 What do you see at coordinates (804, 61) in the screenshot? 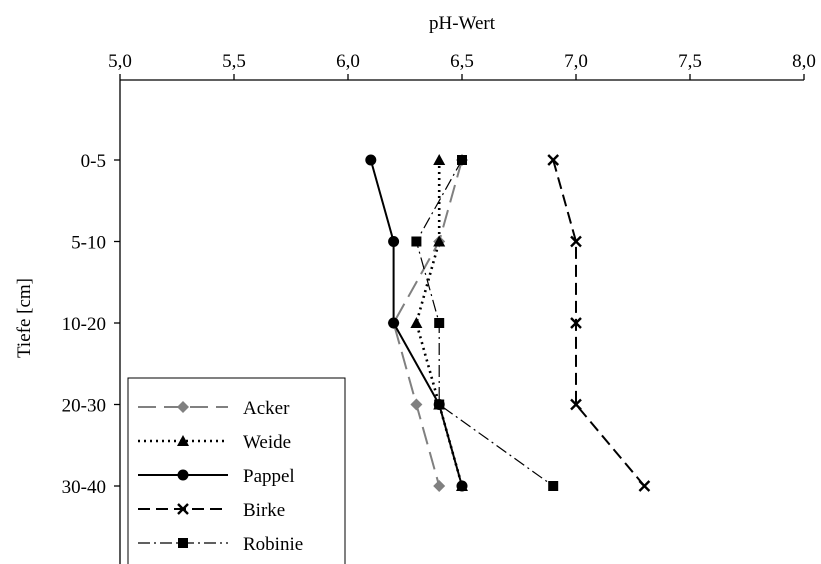
I see `x-tick-label: 8,0` at bounding box center [804, 61].